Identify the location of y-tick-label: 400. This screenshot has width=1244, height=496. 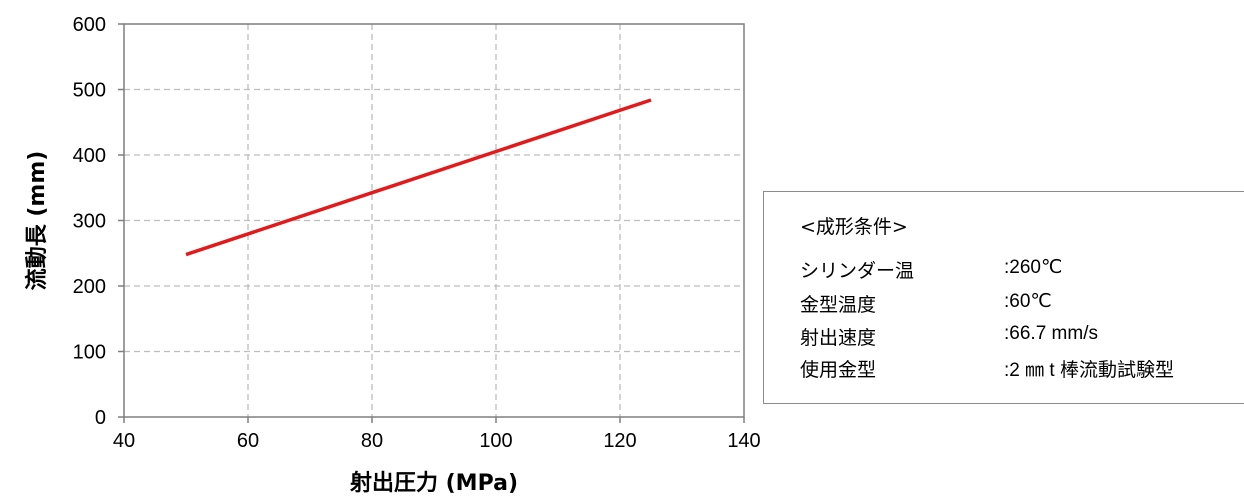
(89, 156).